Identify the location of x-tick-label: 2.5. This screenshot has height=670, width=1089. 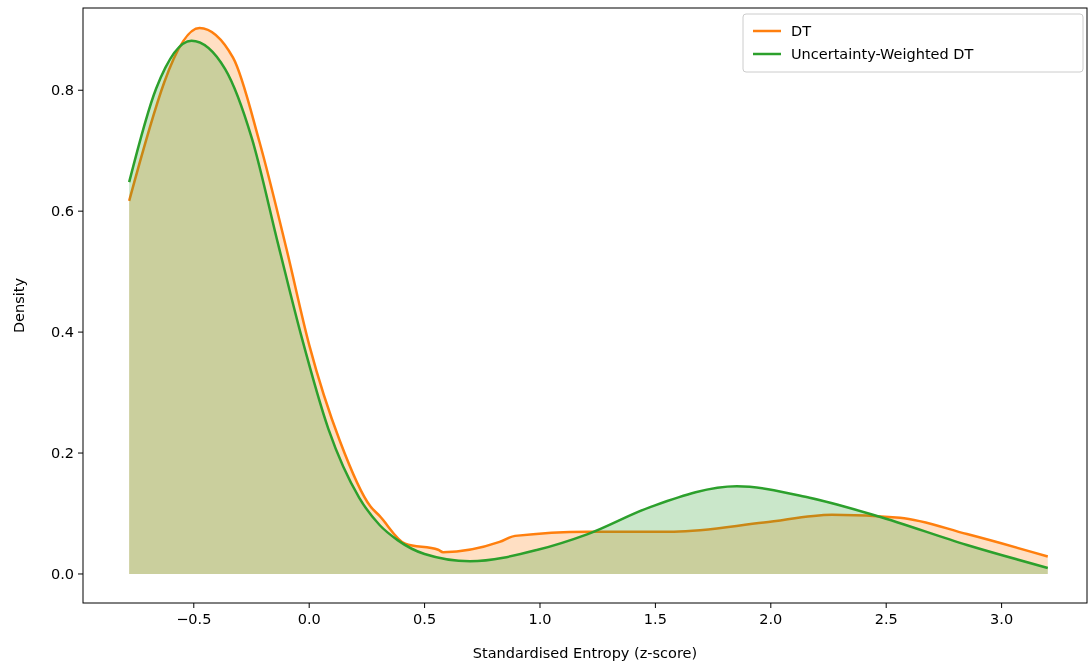
(886, 619).